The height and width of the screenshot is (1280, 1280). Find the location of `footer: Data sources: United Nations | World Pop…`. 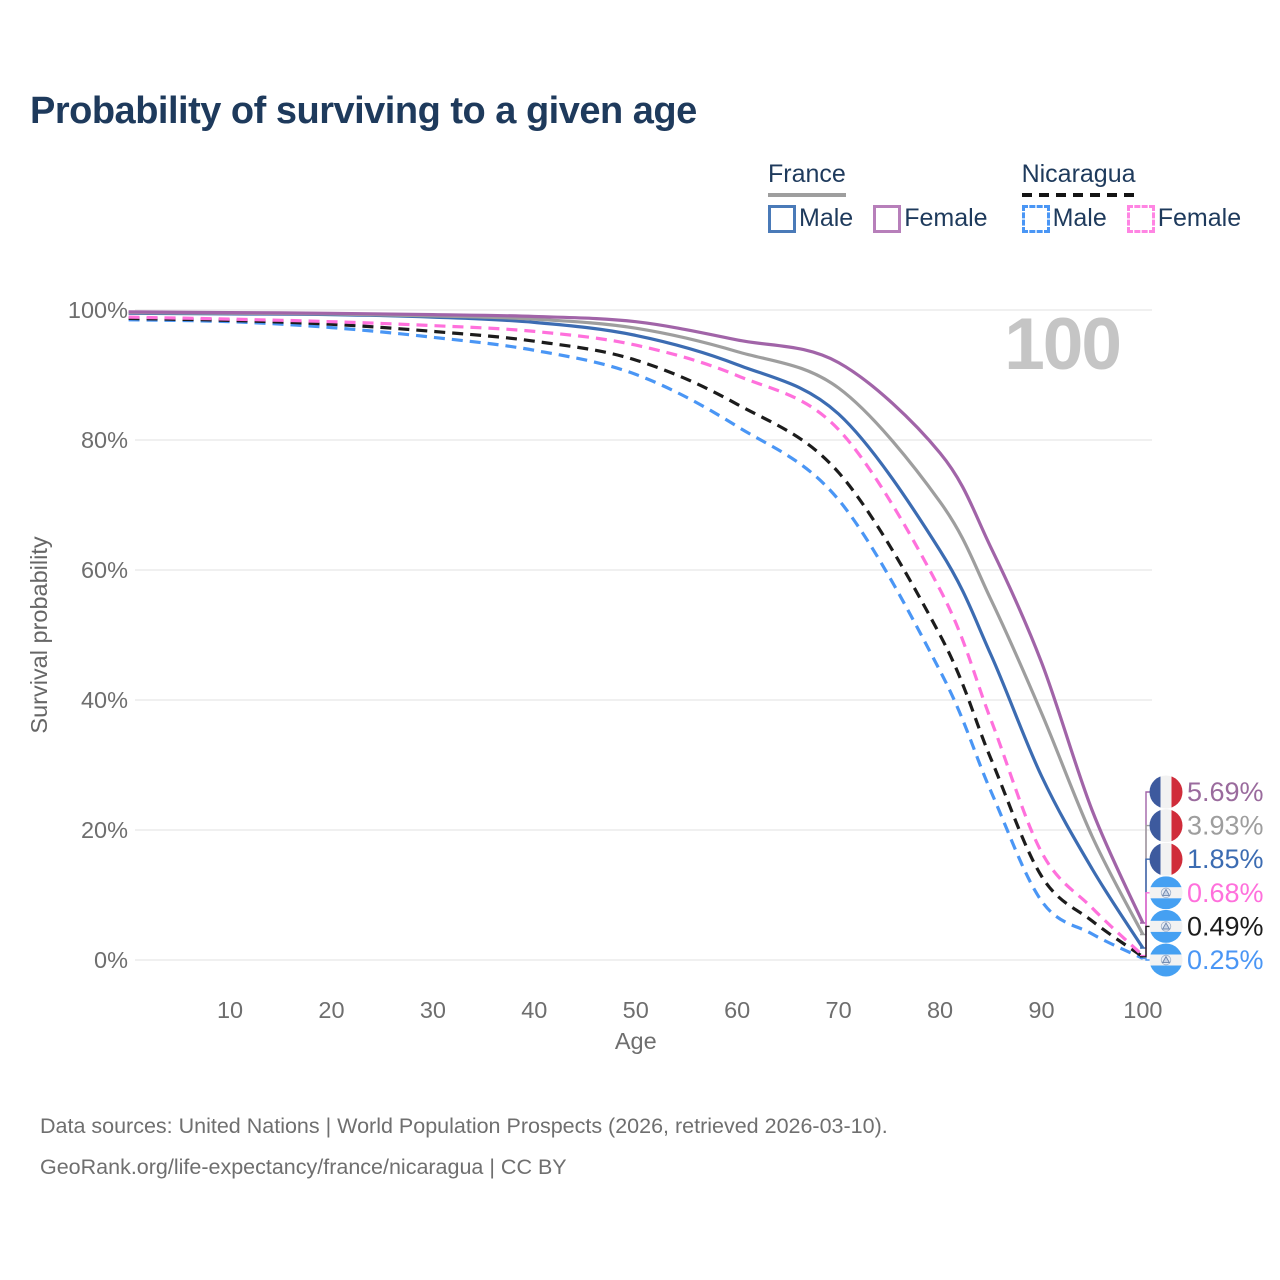

footer: Data sources: United Nations | World Pop… is located at coordinates (464, 1147).